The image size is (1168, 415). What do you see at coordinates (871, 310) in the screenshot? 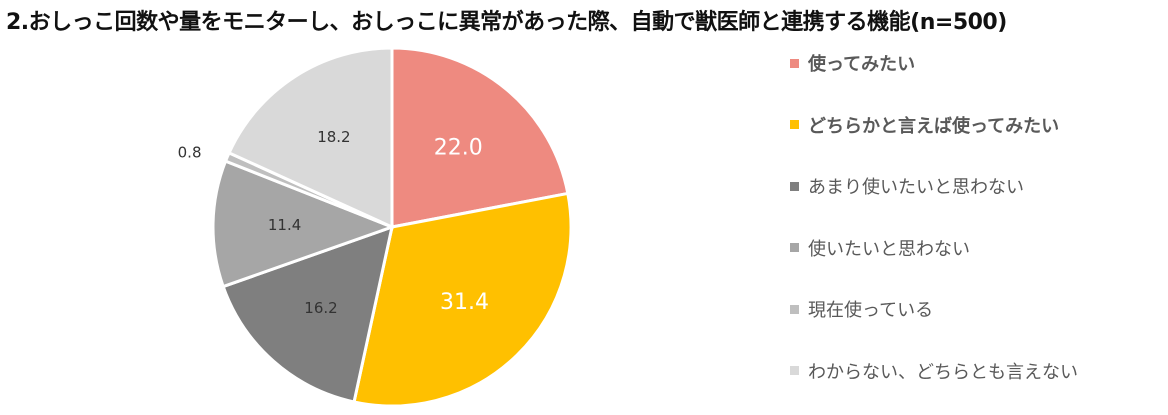
I see `legend-label: 現在使っている` at bounding box center [871, 310].